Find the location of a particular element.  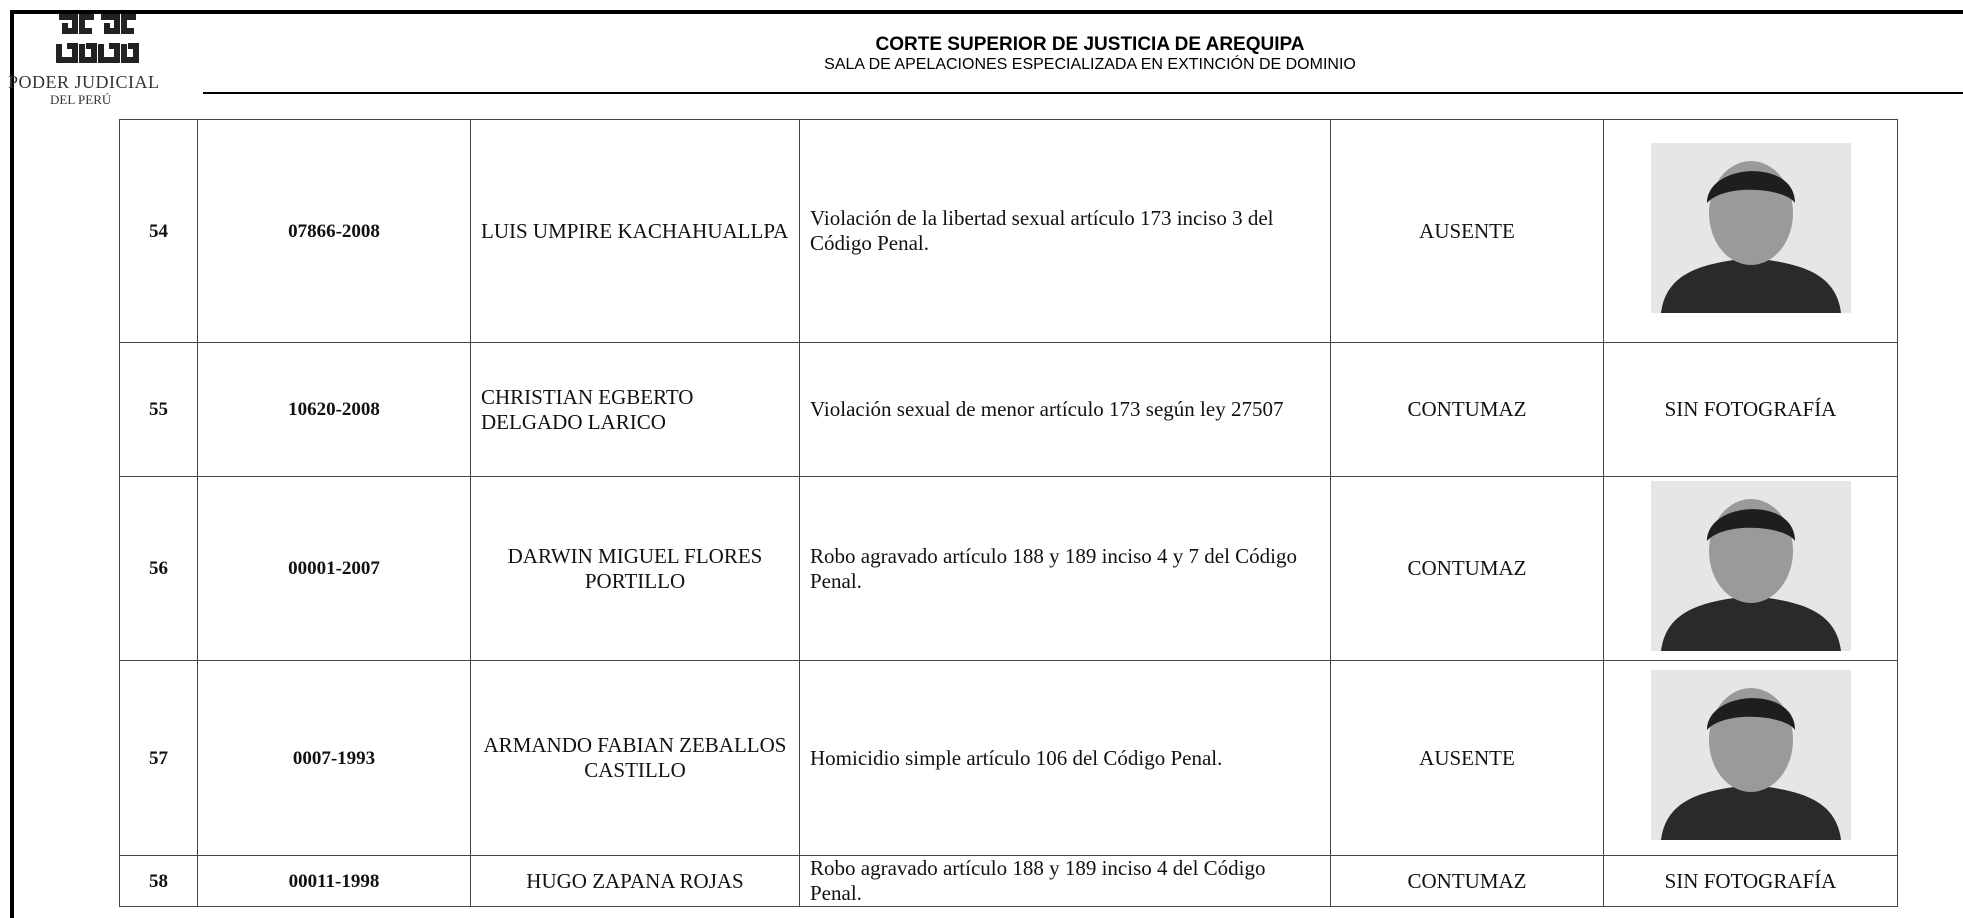

logo-text: DEL PERÚ is located at coordinates (81, 99).